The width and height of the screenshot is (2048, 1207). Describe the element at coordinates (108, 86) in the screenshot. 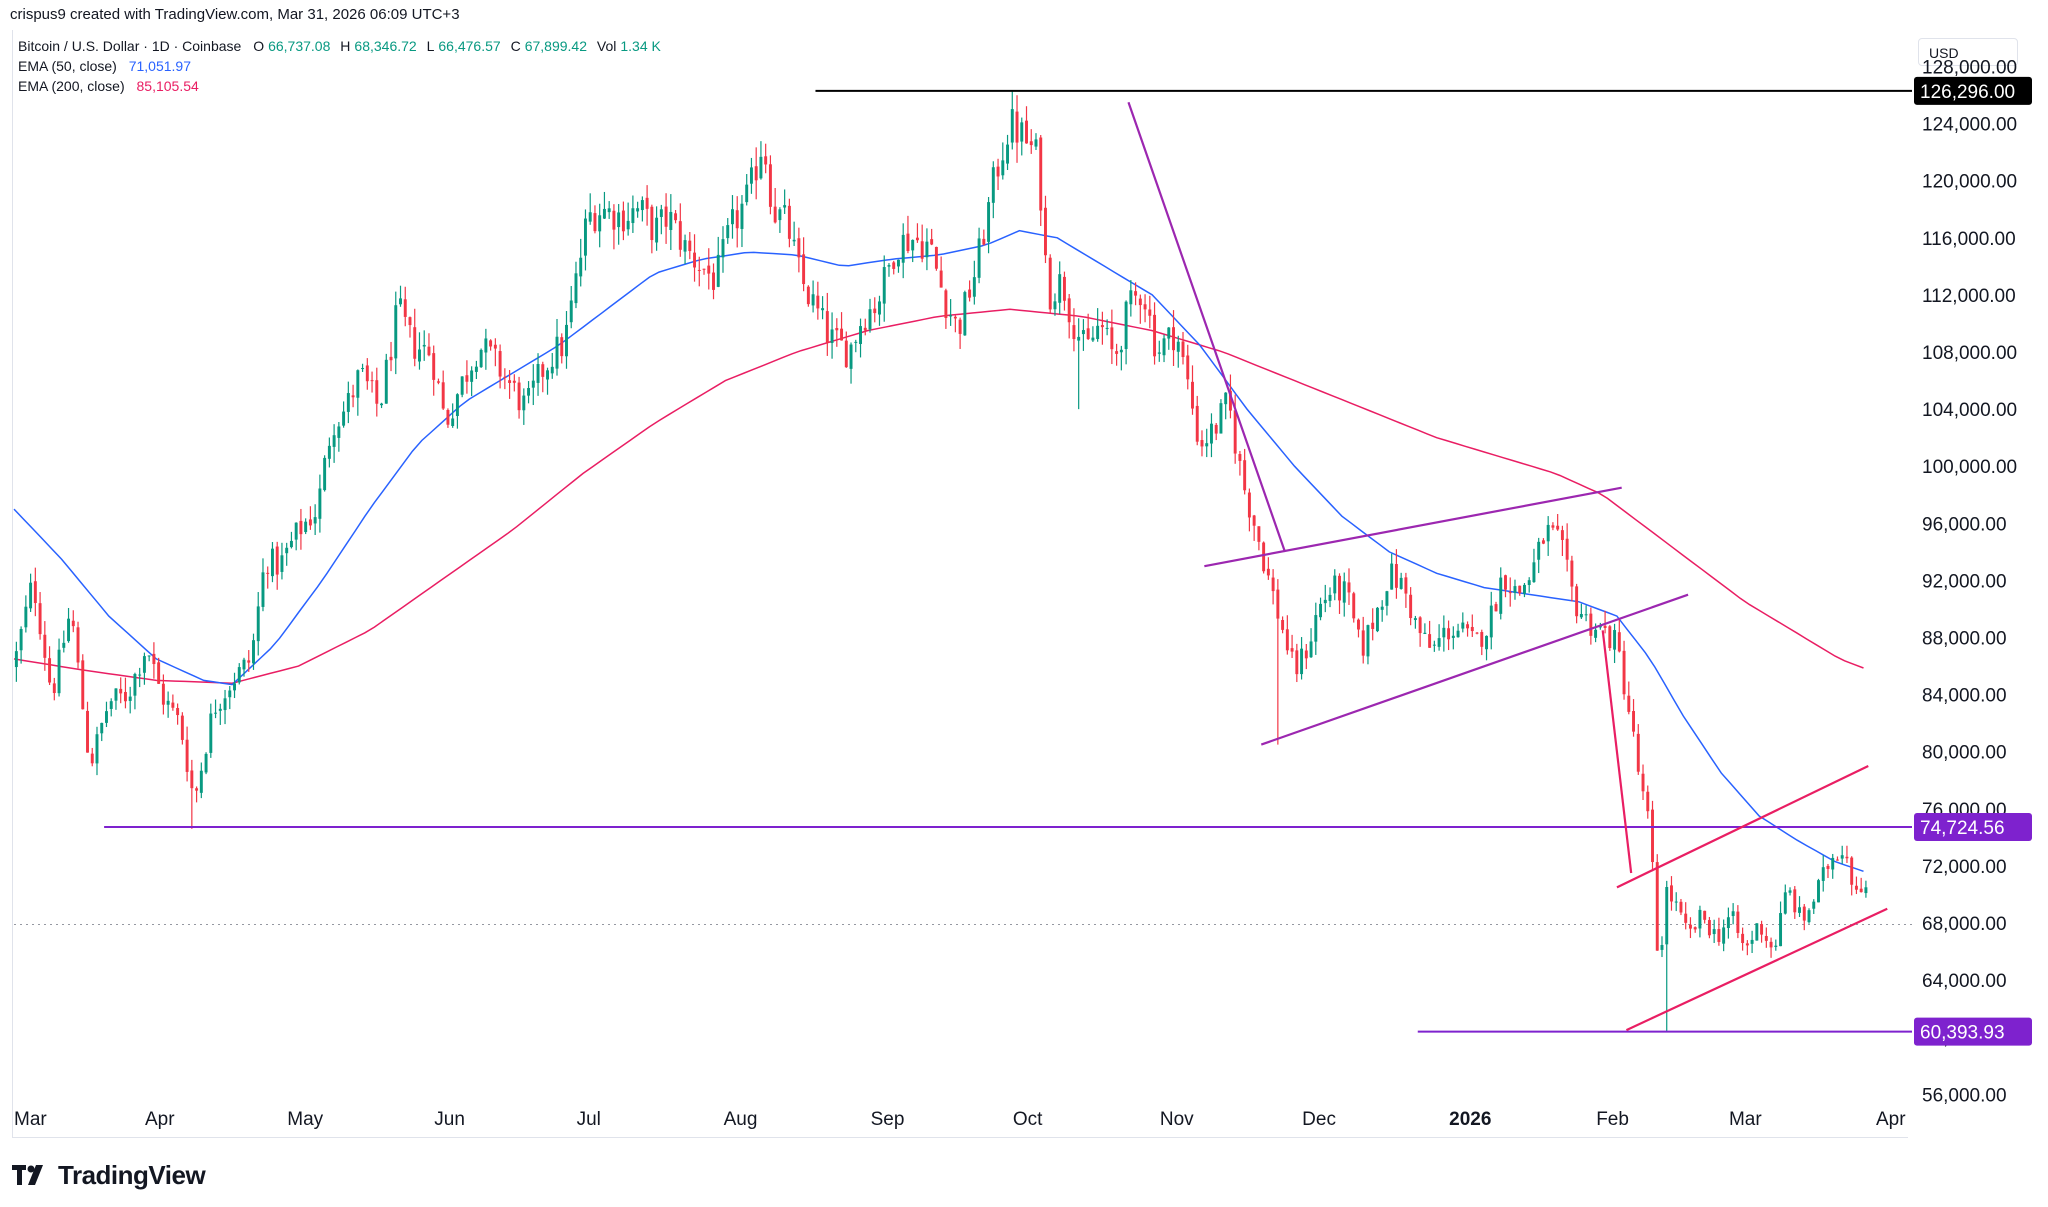

I see `ema200-legend: EMA (200, close) 85,105.54` at that location.